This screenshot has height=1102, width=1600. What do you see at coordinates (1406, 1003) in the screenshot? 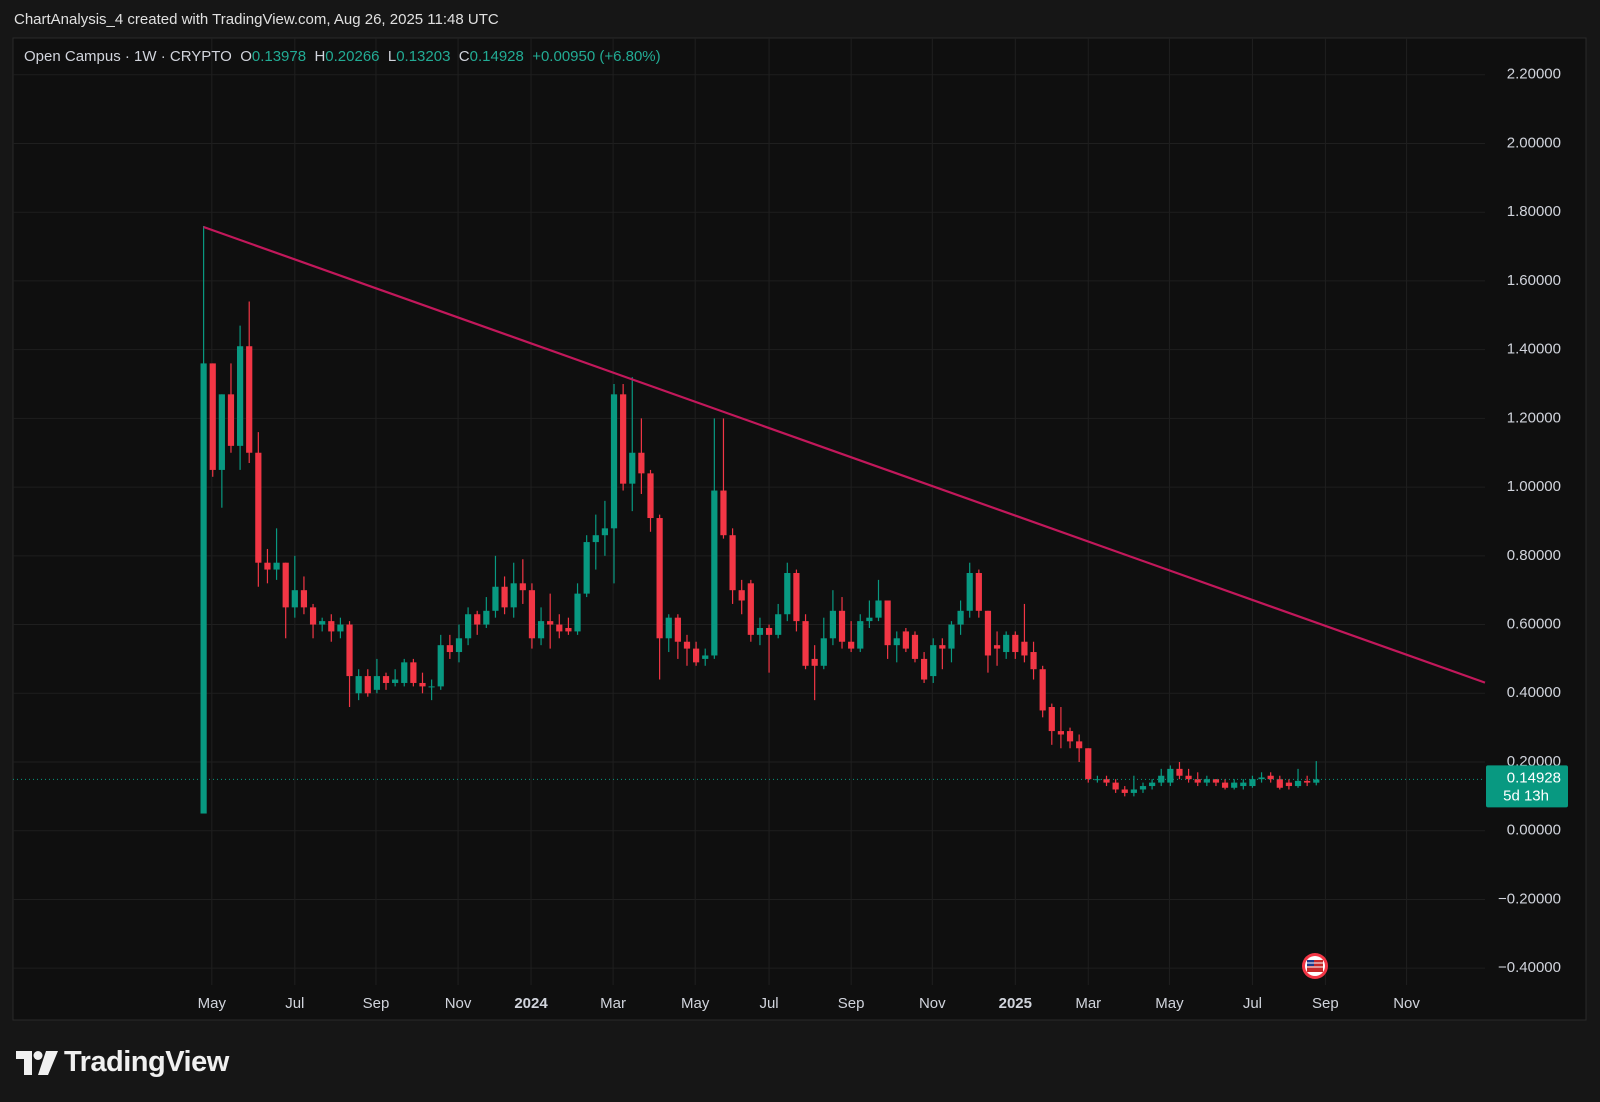
I see `x-tick-label: Nov` at bounding box center [1406, 1003].